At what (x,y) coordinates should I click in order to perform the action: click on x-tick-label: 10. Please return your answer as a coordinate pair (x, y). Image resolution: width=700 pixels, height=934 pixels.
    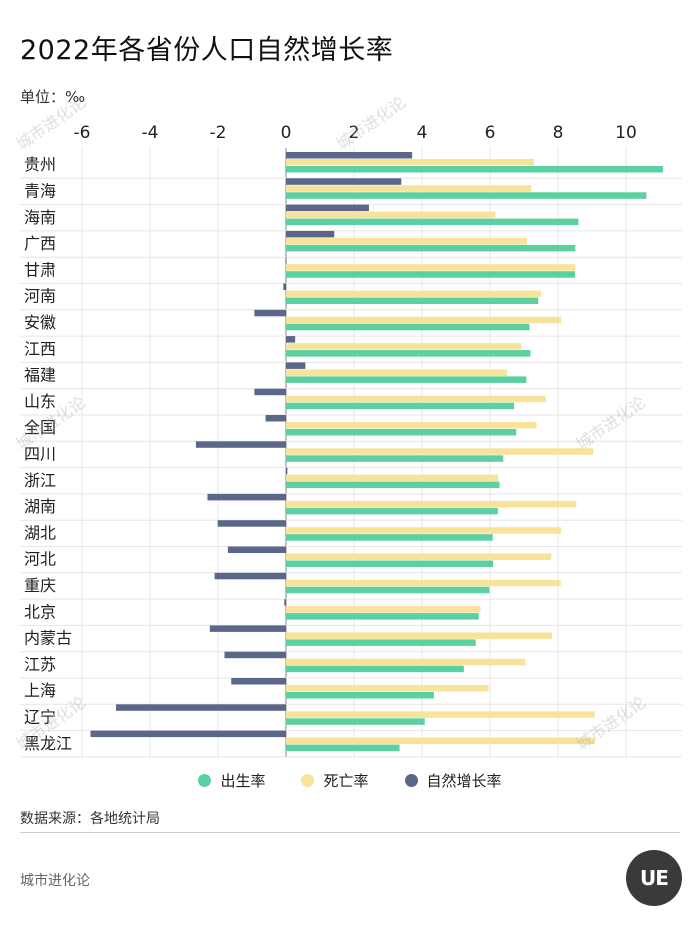
    Looking at the image, I should click on (626, 133).